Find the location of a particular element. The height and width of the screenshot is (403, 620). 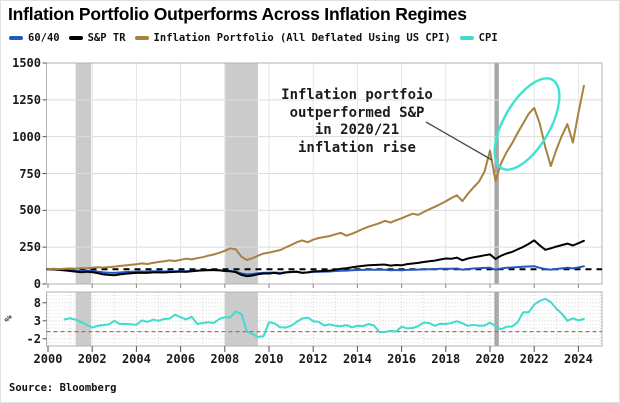

cpi-y-tick-label: 8 is located at coordinates (37, 302).